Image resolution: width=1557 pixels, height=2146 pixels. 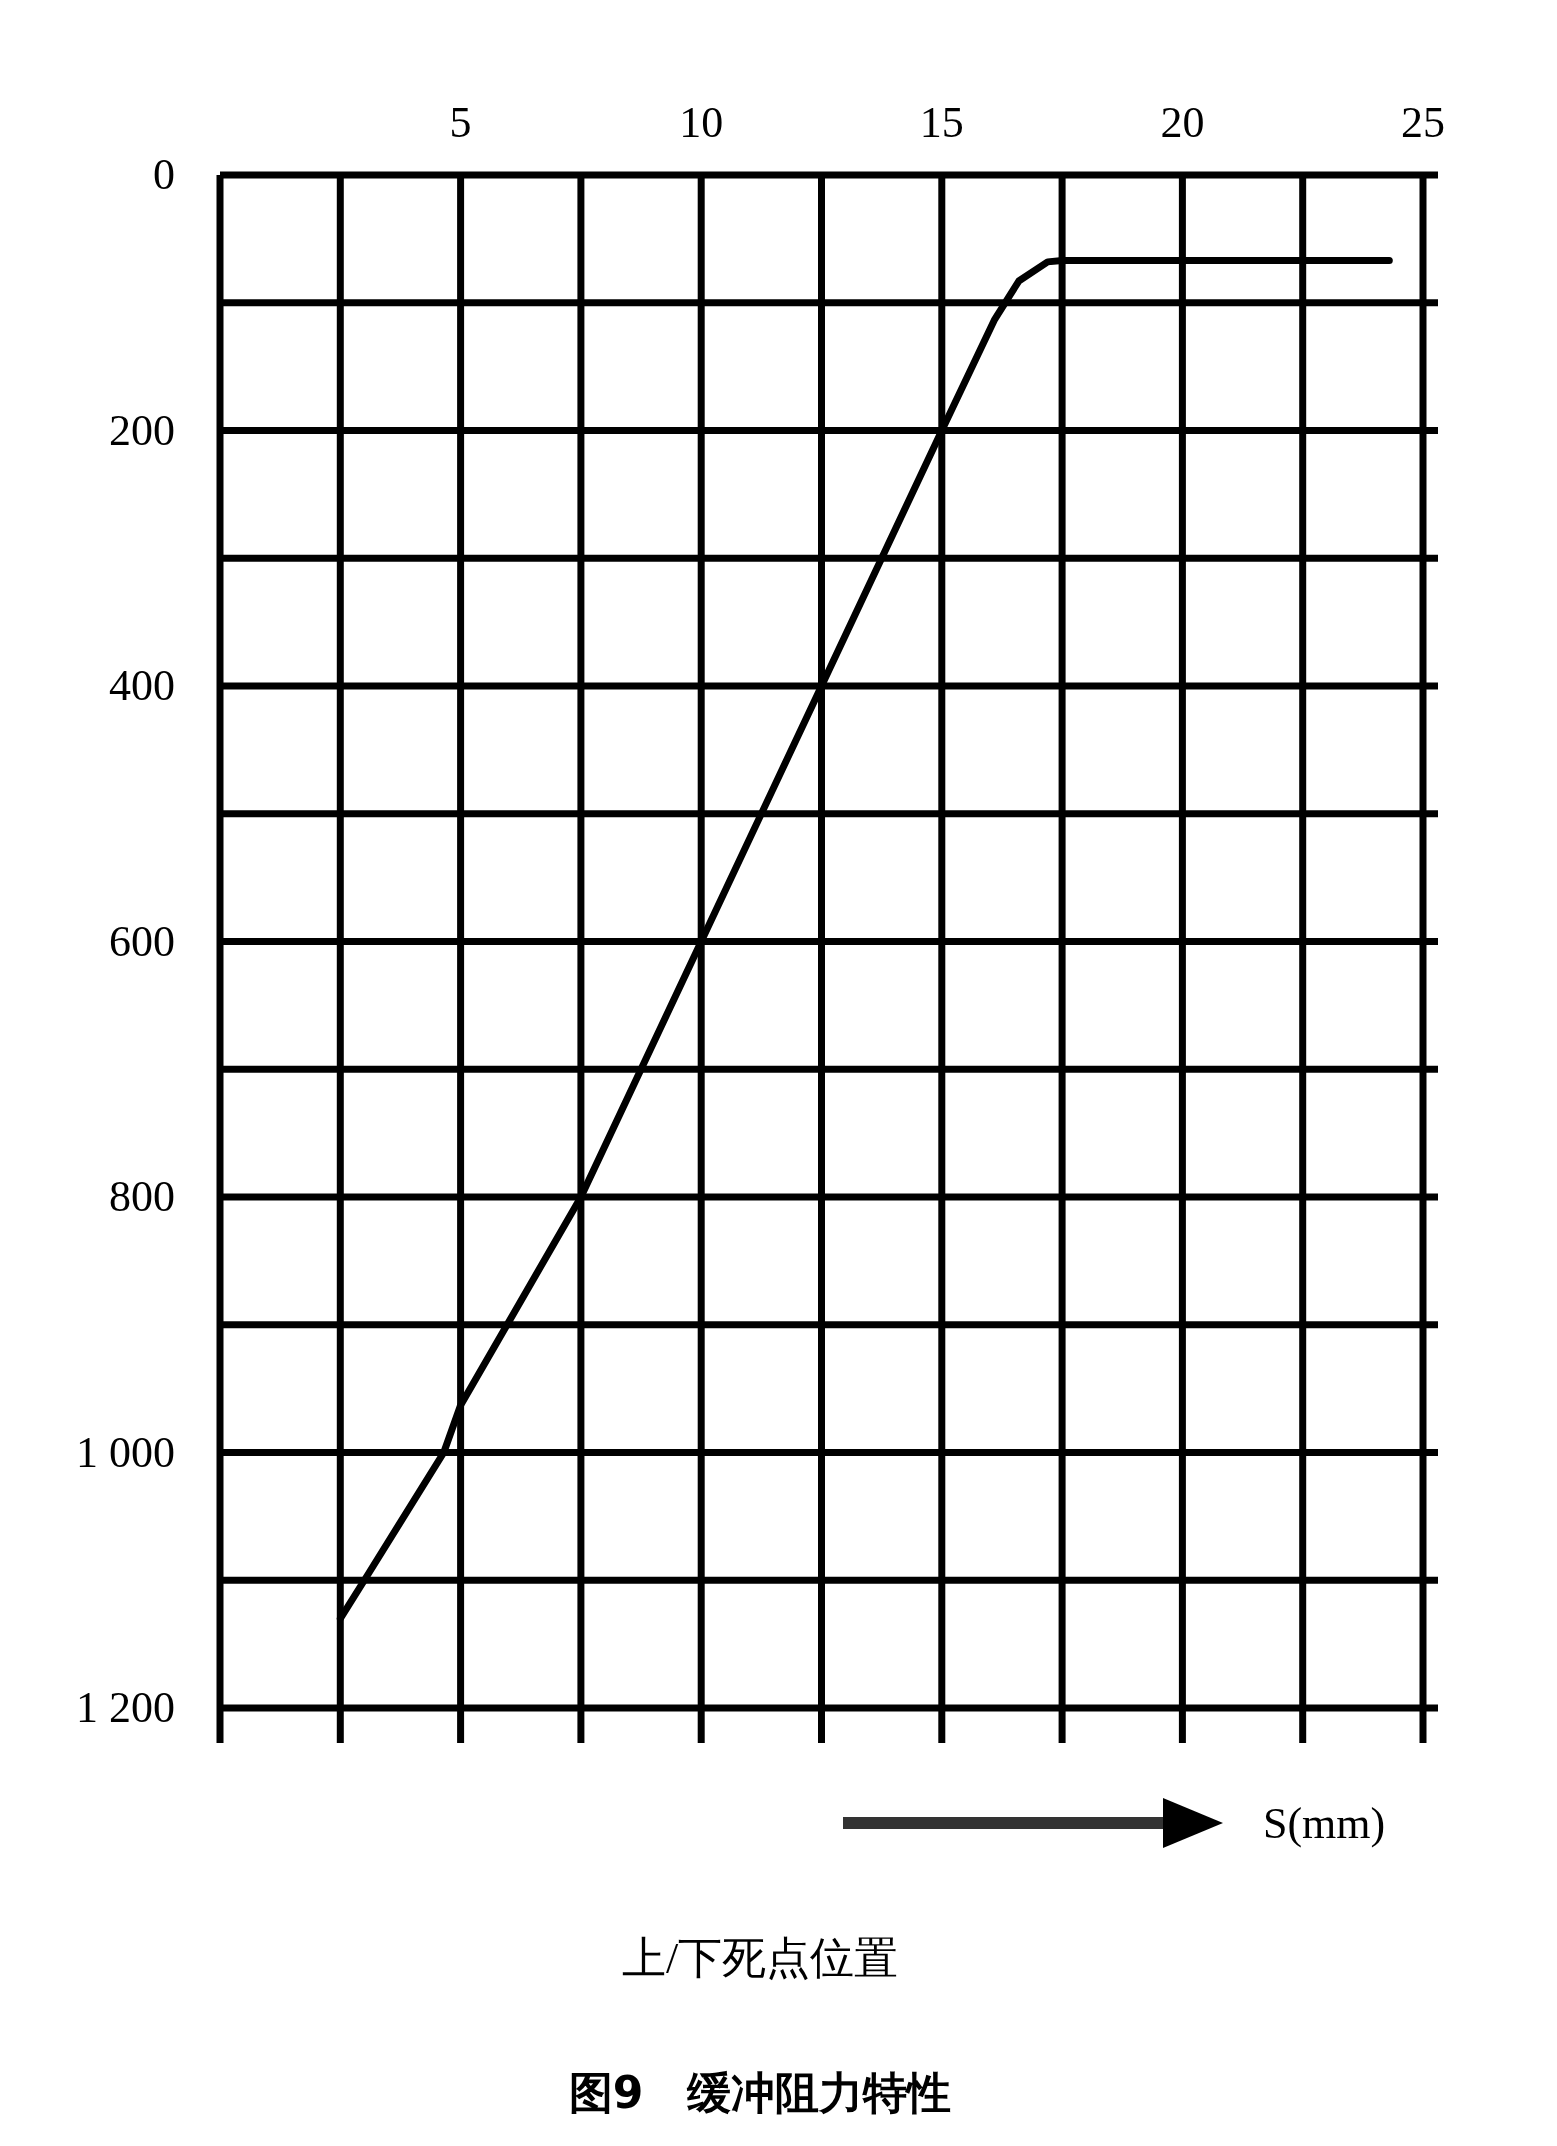 I want to click on y-tick-label: 200, so click(x=142, y=430).